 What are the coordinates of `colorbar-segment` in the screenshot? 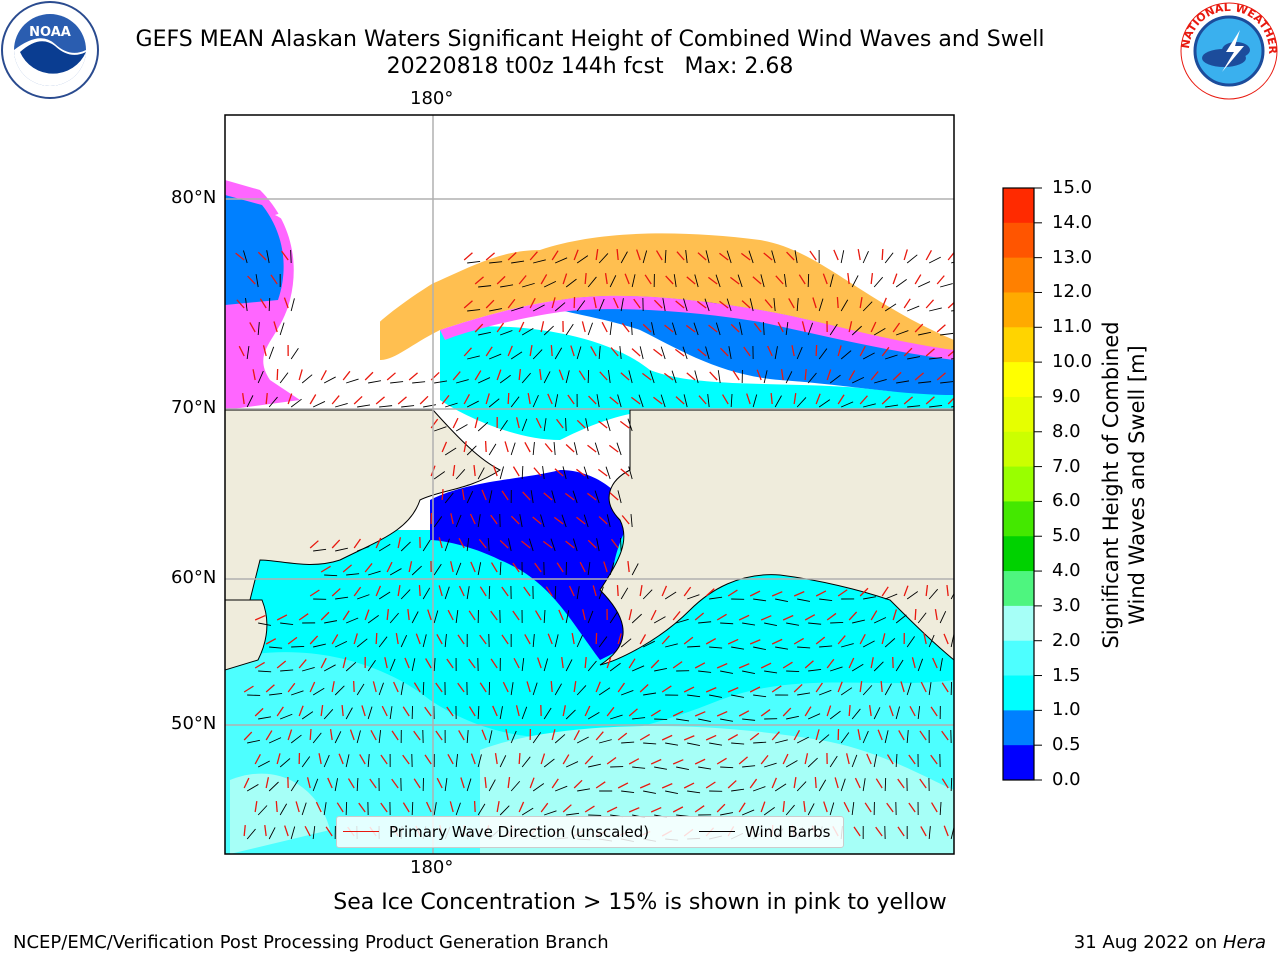 It's located at (1018, 206).